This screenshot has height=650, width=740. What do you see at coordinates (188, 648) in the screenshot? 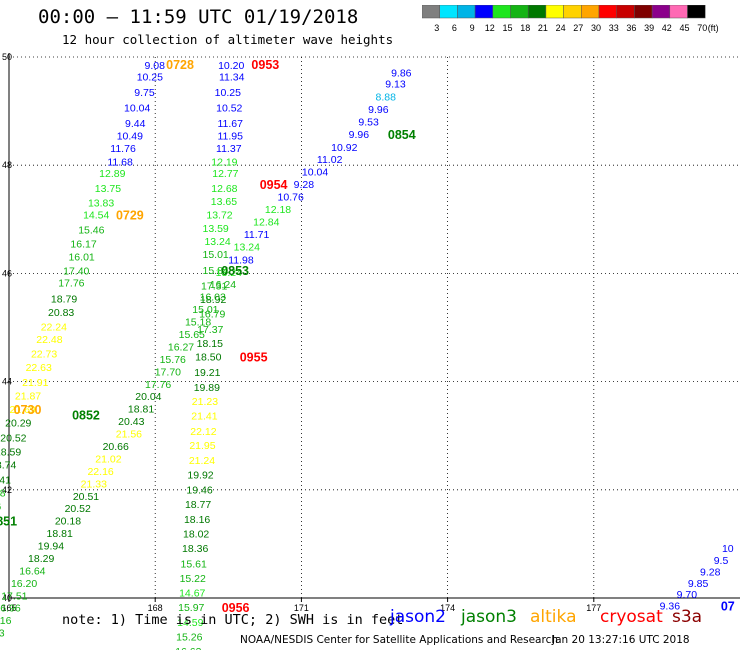
I see `wave-height-point: 16.63` at bounding box center [188, 648].